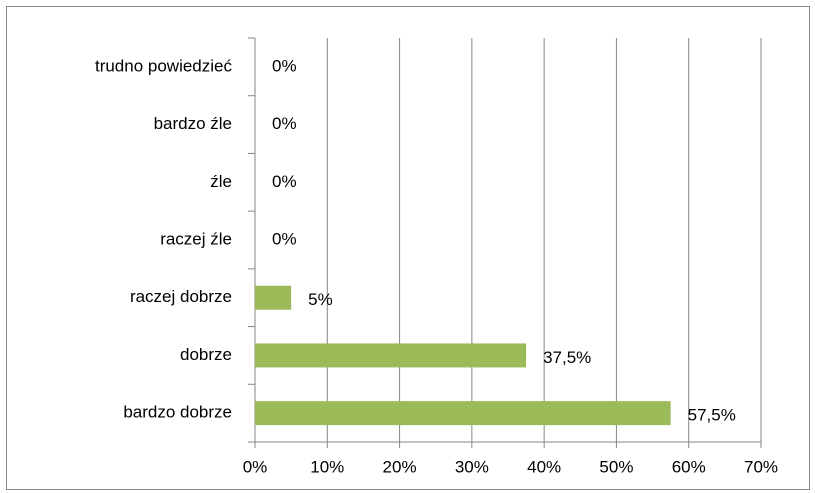 The image size is (815, 493). What do you see at coordinates (544, 466) in the screenshot?
I see `x-tick-label: 40%` at bounding box center [544, 466].